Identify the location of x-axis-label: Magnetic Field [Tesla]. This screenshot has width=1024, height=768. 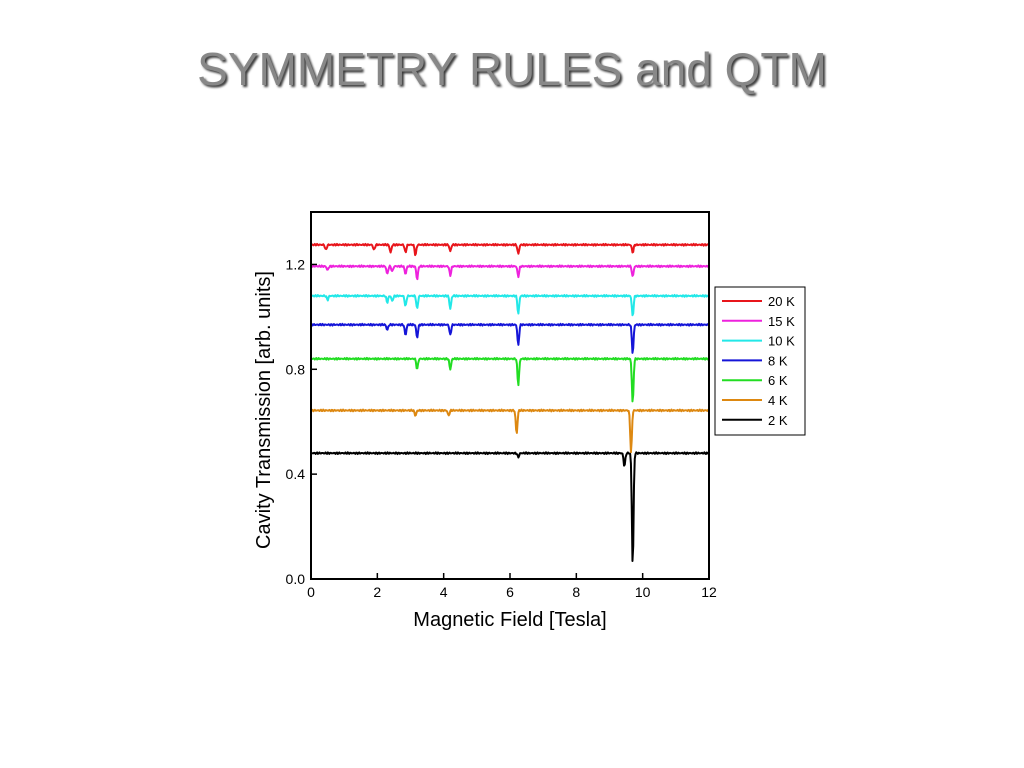
(509, 620).